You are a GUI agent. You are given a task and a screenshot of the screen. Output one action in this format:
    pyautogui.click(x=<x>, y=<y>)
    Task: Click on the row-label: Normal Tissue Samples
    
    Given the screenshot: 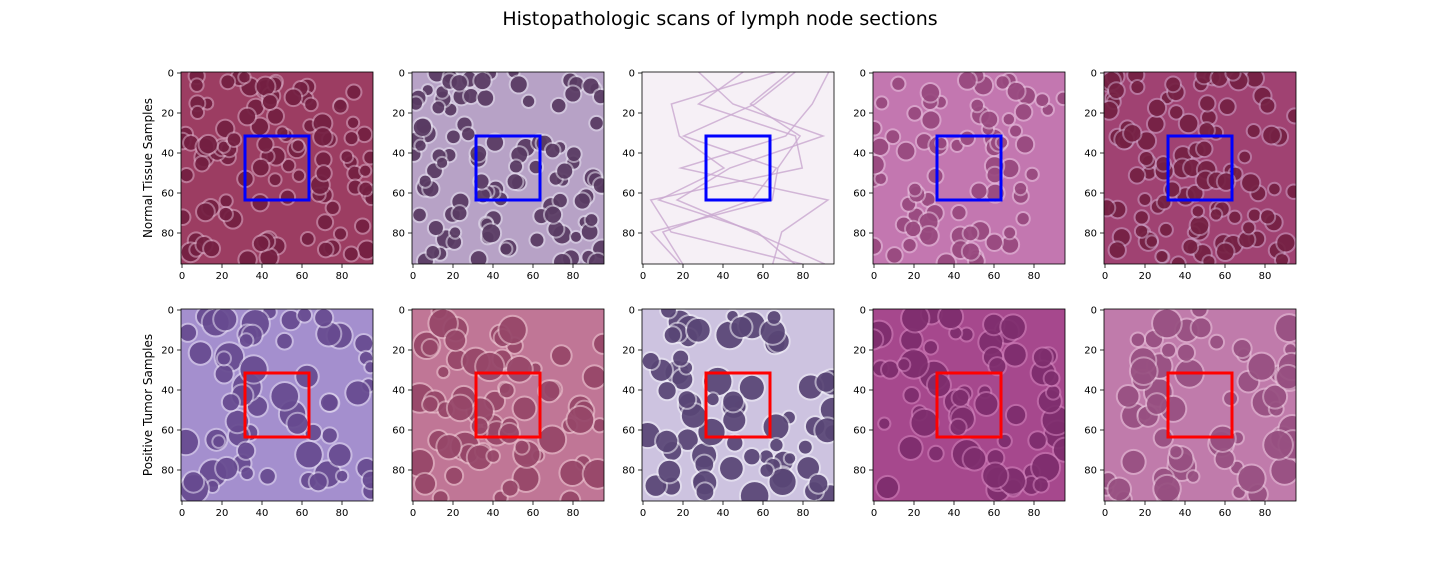 What is the action you would take?
    pyautogui.click(x=148, y=168)
    